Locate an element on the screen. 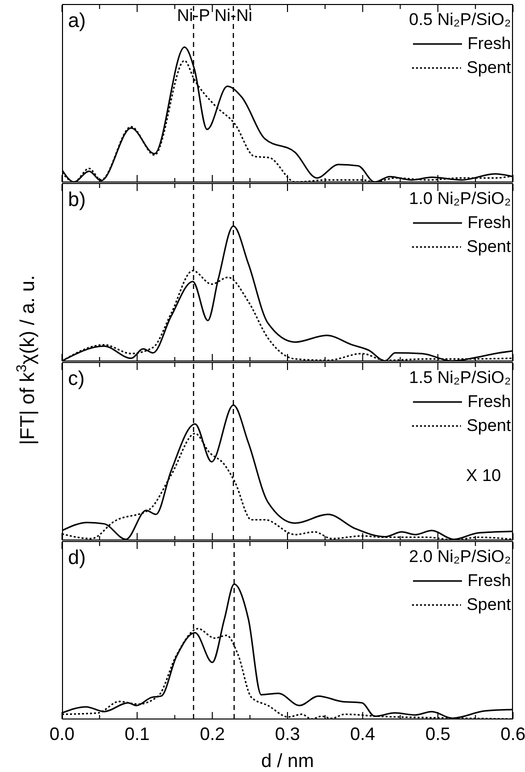  legend-title: 0.5 Ni₂P/SiO₂ is located at coordinates (459, 20).